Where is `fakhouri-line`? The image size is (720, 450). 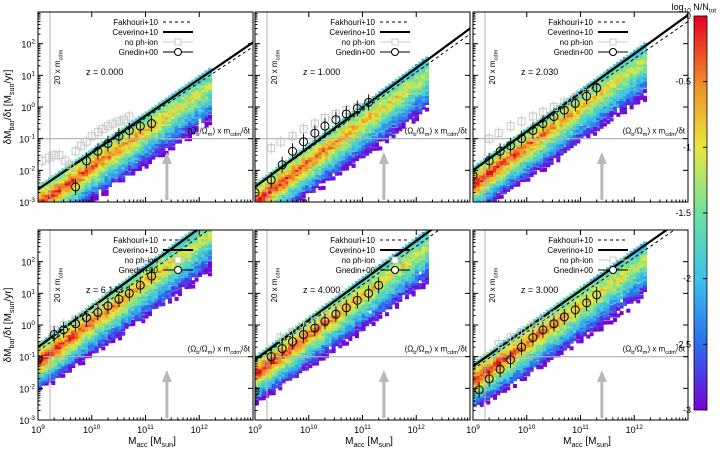 fakhouri-line is located at coordinates (574, 300).